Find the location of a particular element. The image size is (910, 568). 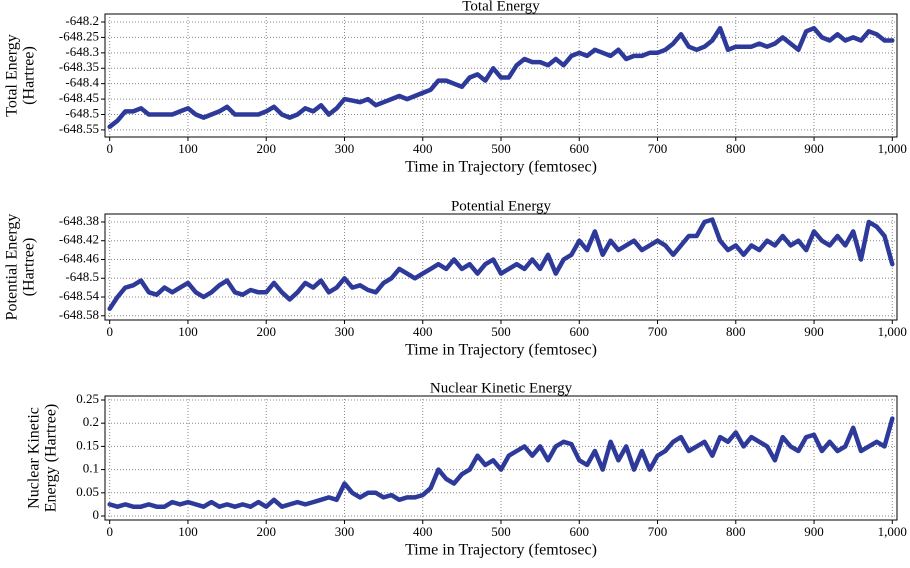

y-tick-label: -648.58 is located at coordinates (79, 314).